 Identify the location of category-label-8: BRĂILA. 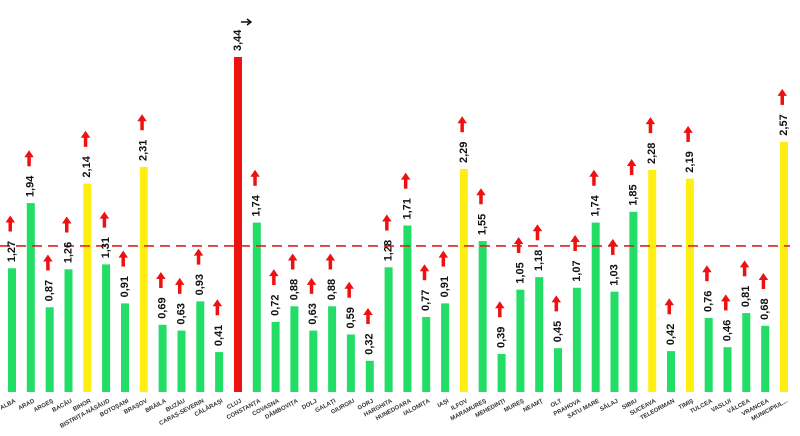
(156, 405).